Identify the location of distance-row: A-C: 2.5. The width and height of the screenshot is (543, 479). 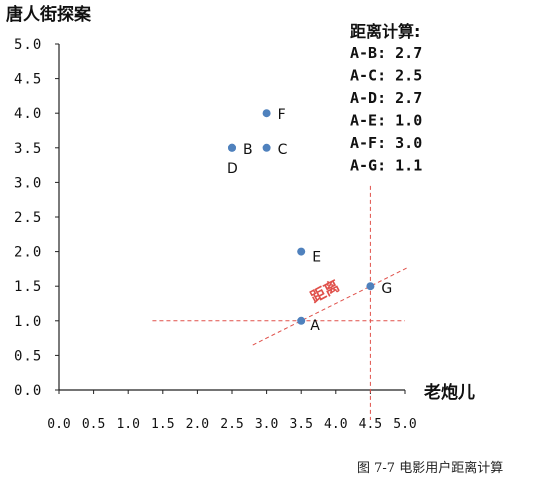
(386, 76).